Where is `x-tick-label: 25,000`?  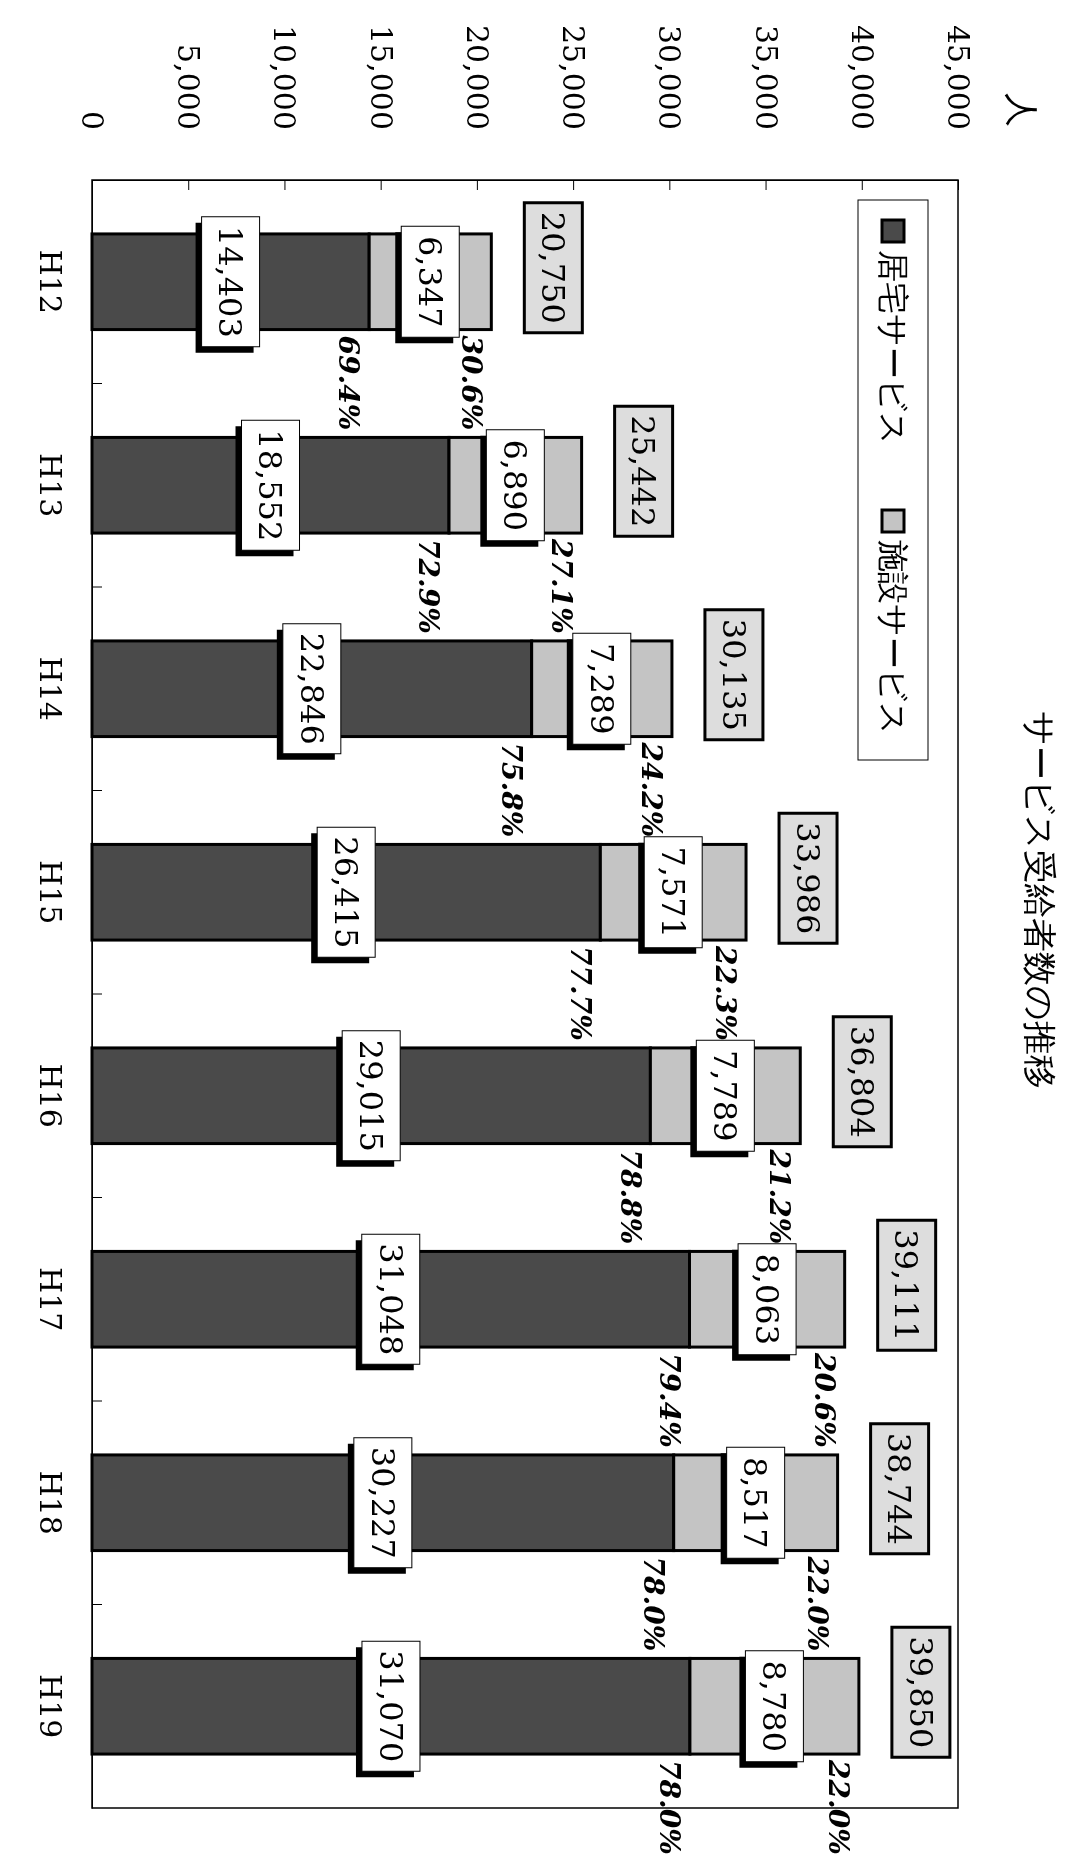
x-tick-label: 25,000 is located at coordinates (574, 77).